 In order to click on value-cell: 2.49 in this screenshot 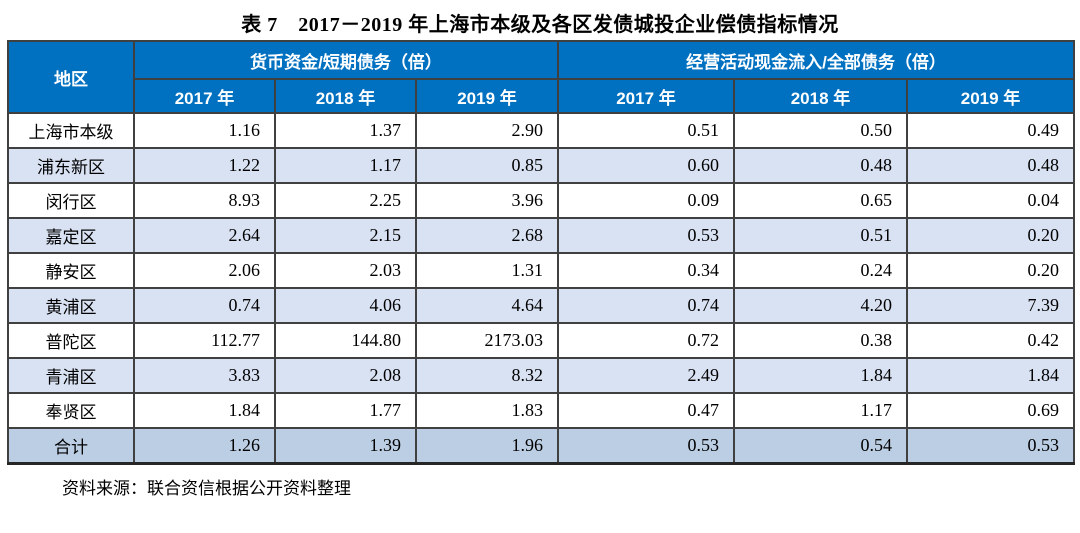, I will do `click(646, 375)`.